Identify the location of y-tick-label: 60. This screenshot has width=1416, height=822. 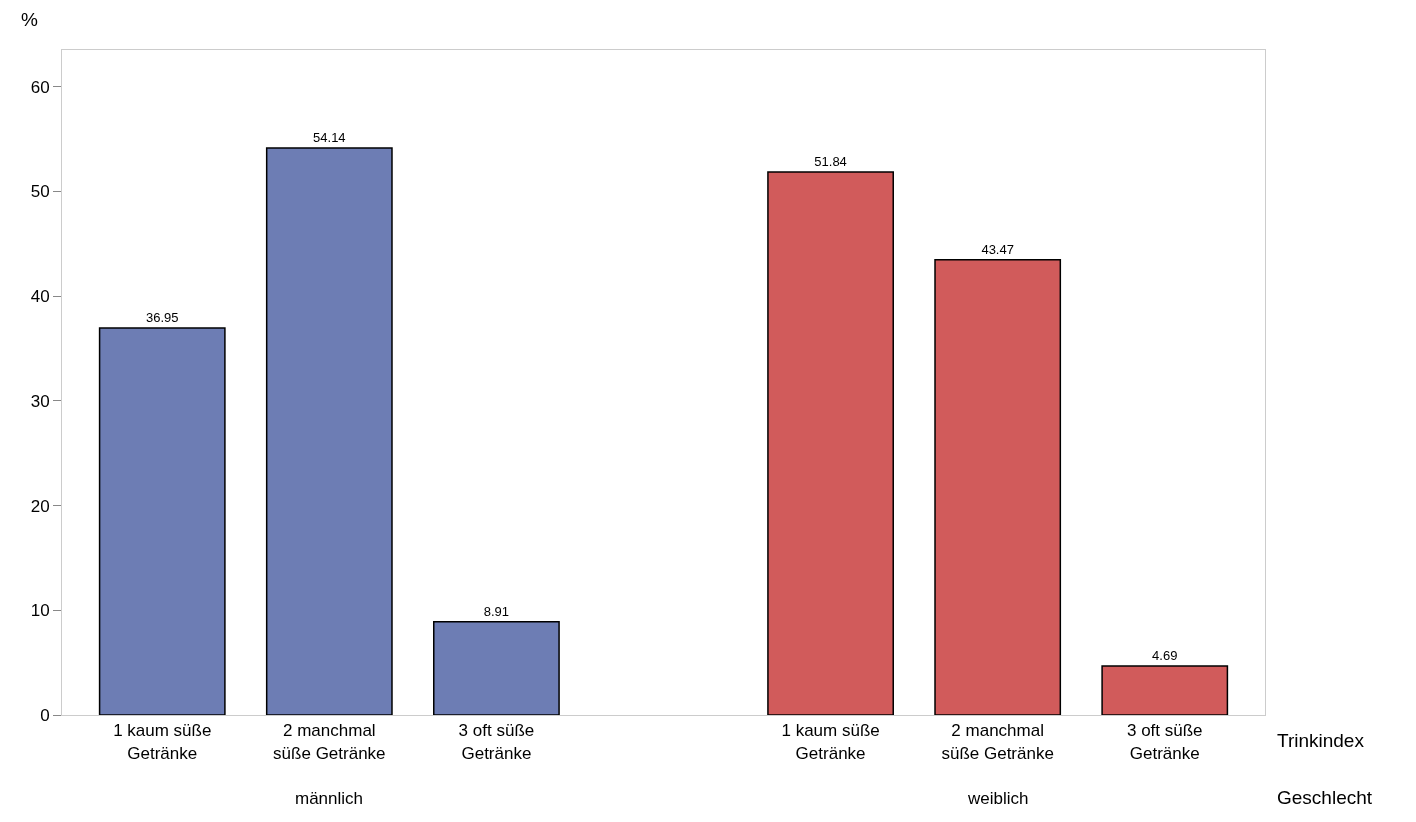
(40, 87).